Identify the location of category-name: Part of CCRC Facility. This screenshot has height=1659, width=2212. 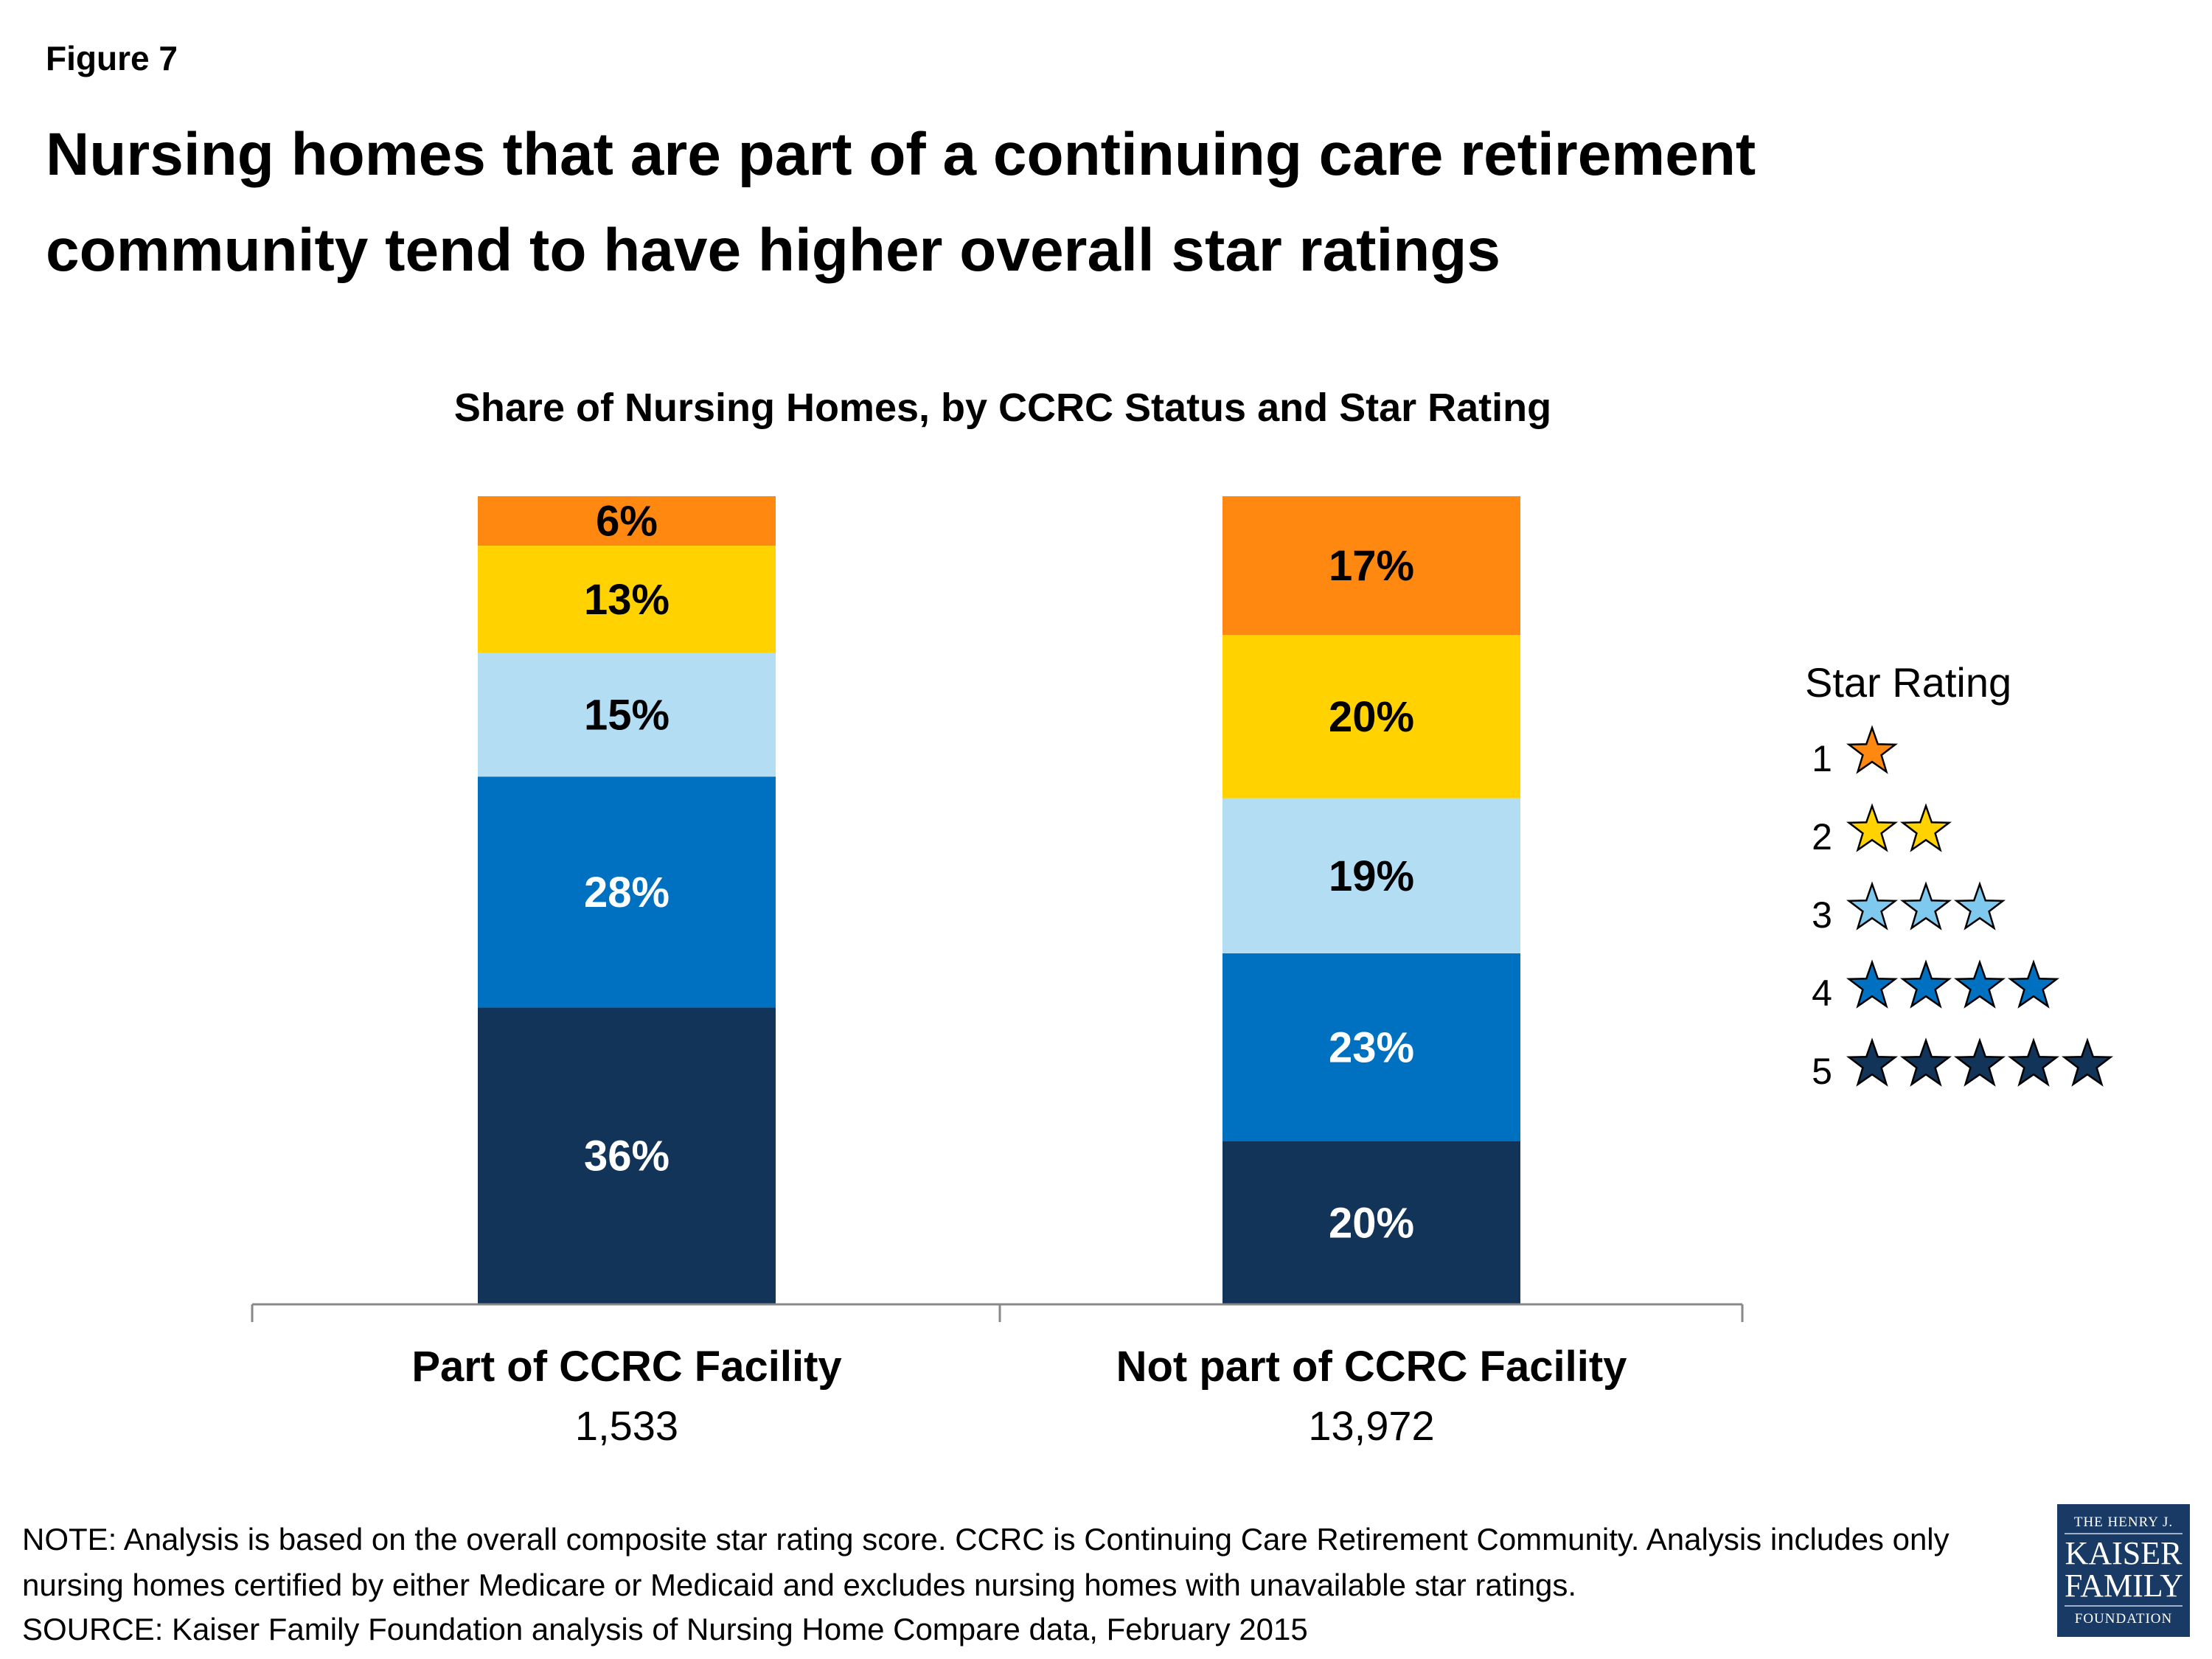
(626, 1367).